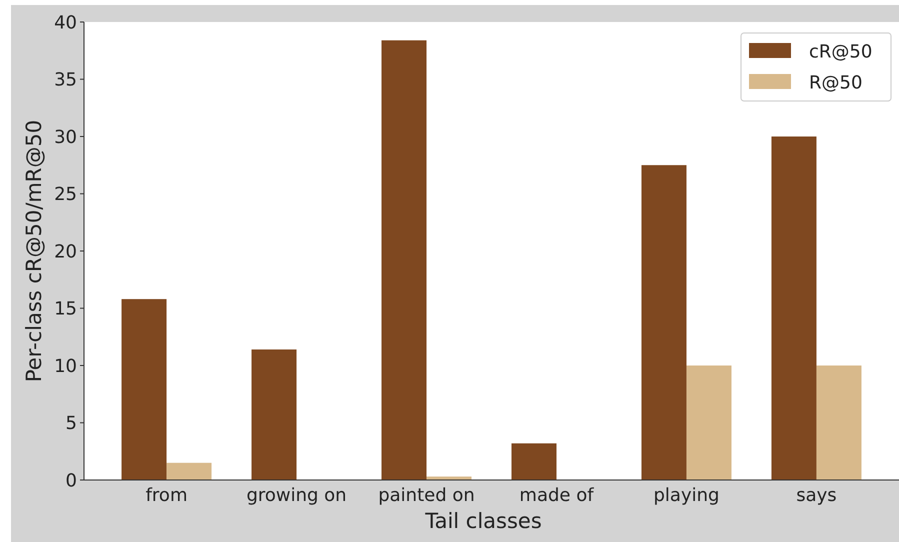 The height and width of the screenshot is (542, 899). What do you see at coordinates (65, 137) in the screenshot?
I see `y-tick-label: 30` at bounding box center [65, 137].